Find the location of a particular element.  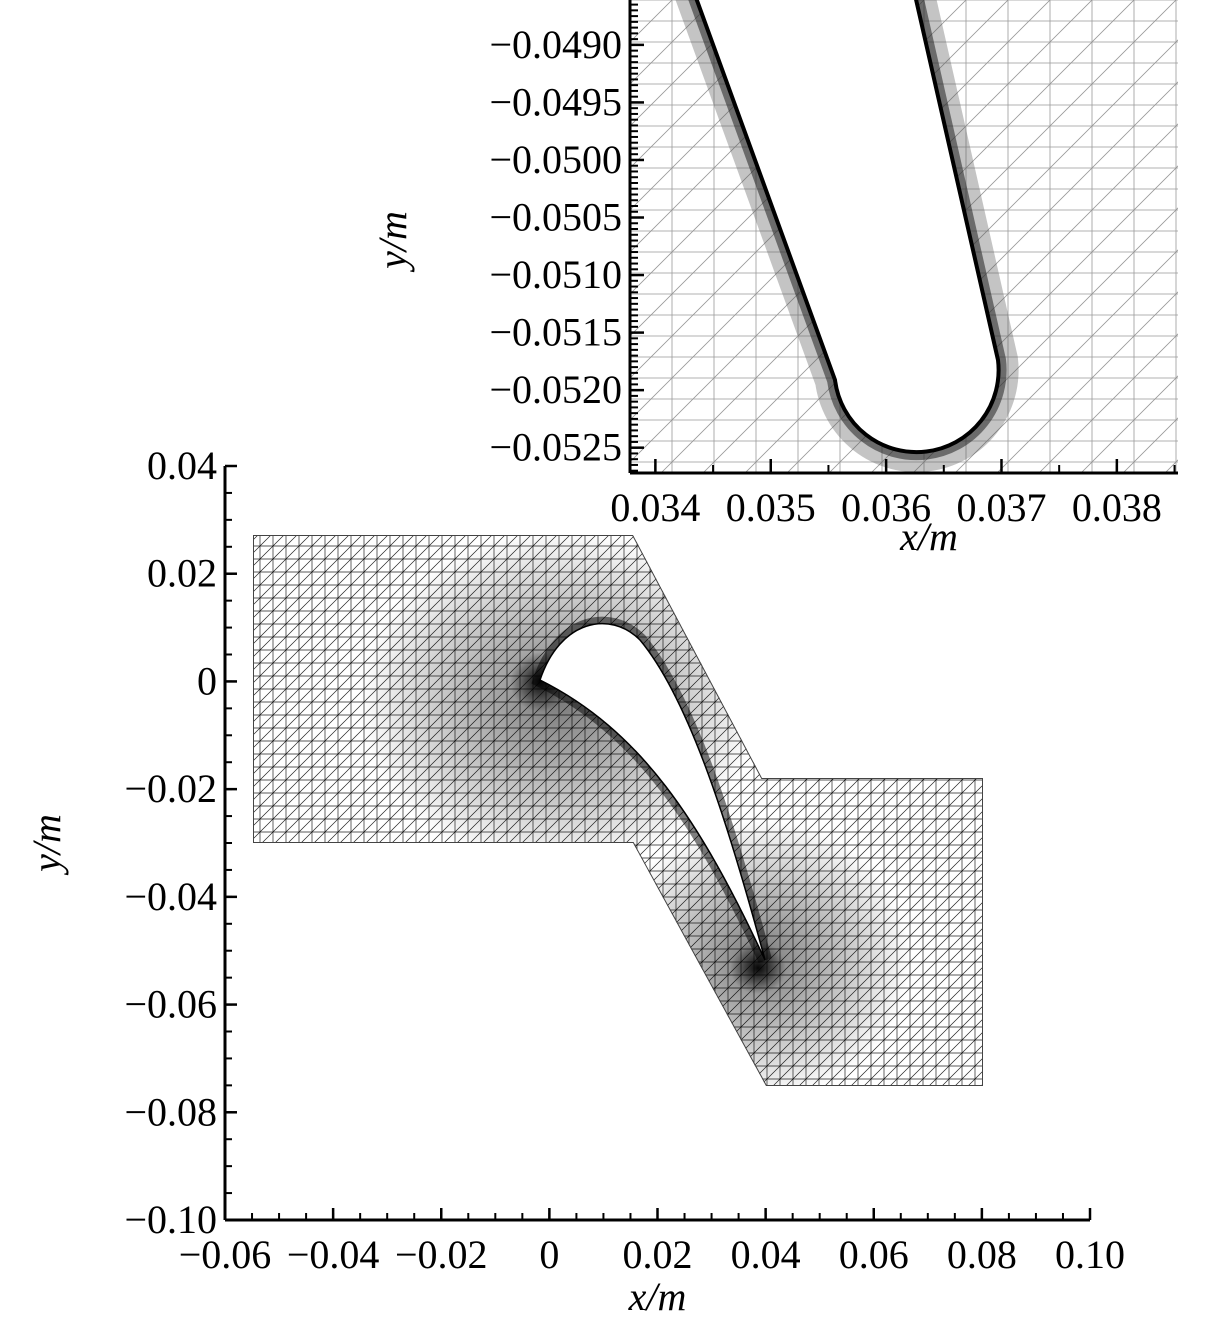

y-tick-label: −0.0505 is located at coordinates (555, 217).